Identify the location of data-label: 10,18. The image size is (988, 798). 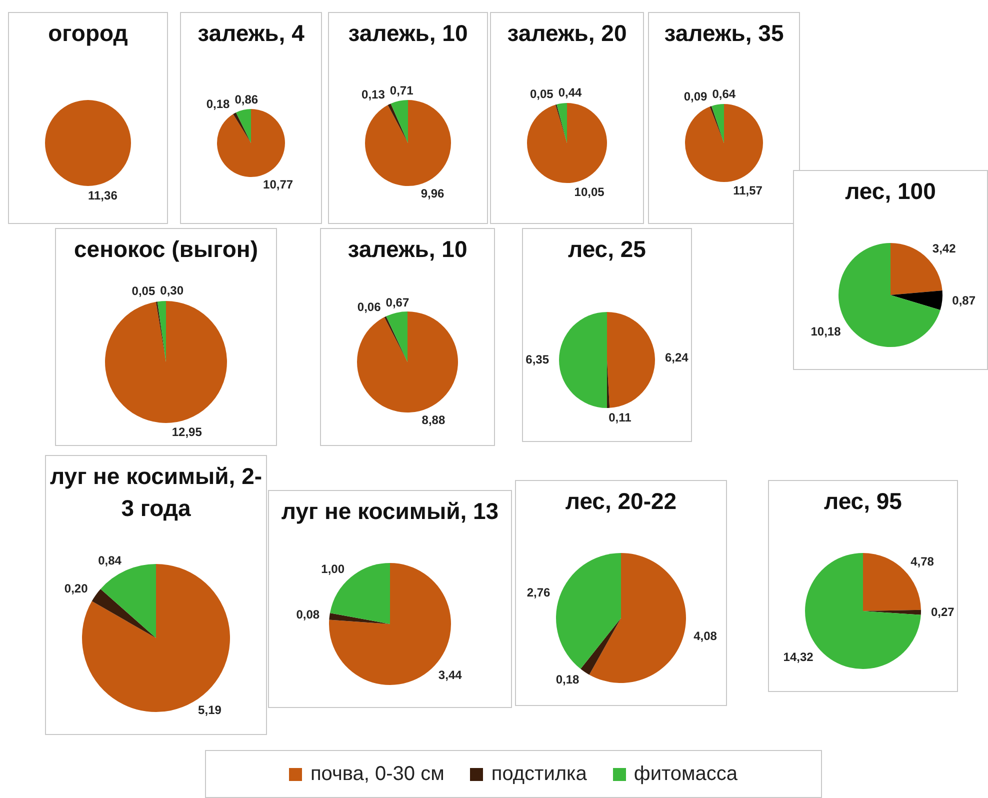
(826, 331).